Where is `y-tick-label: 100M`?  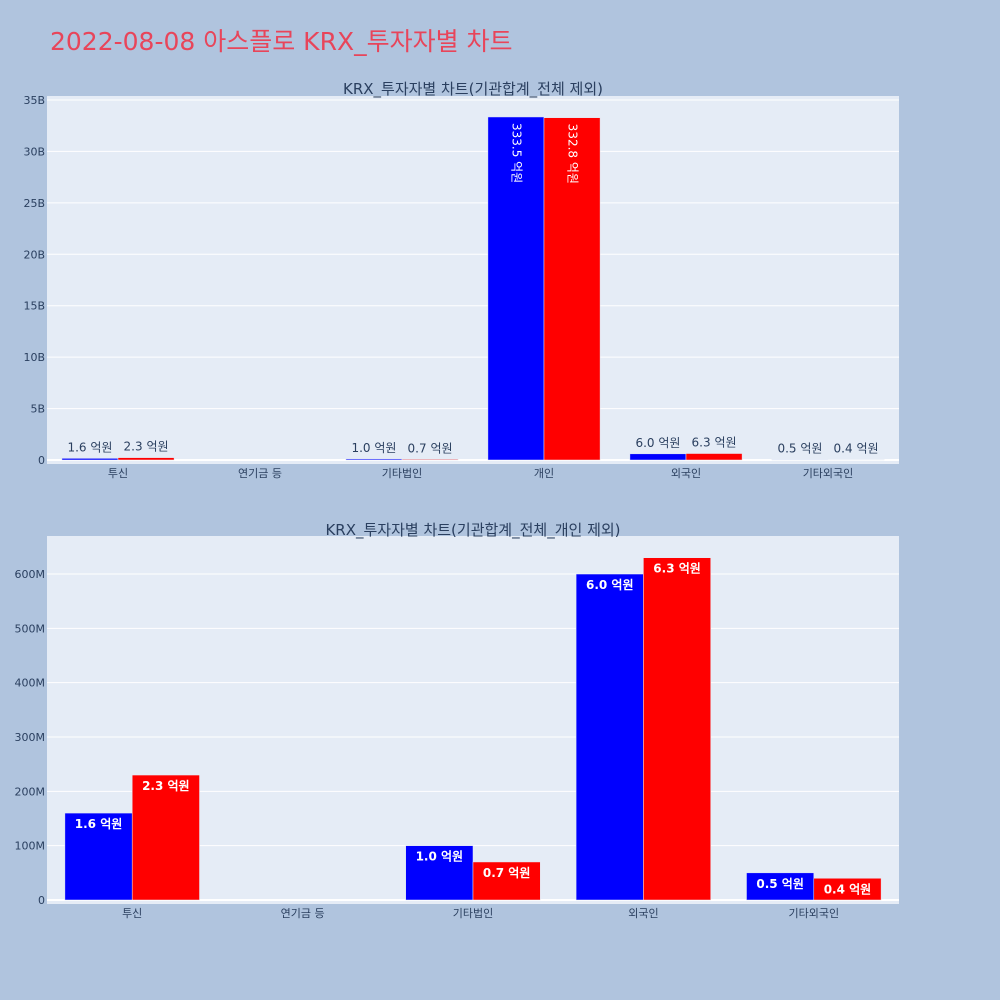 y-tick-label: 100M is located at coordinates (30, 846).